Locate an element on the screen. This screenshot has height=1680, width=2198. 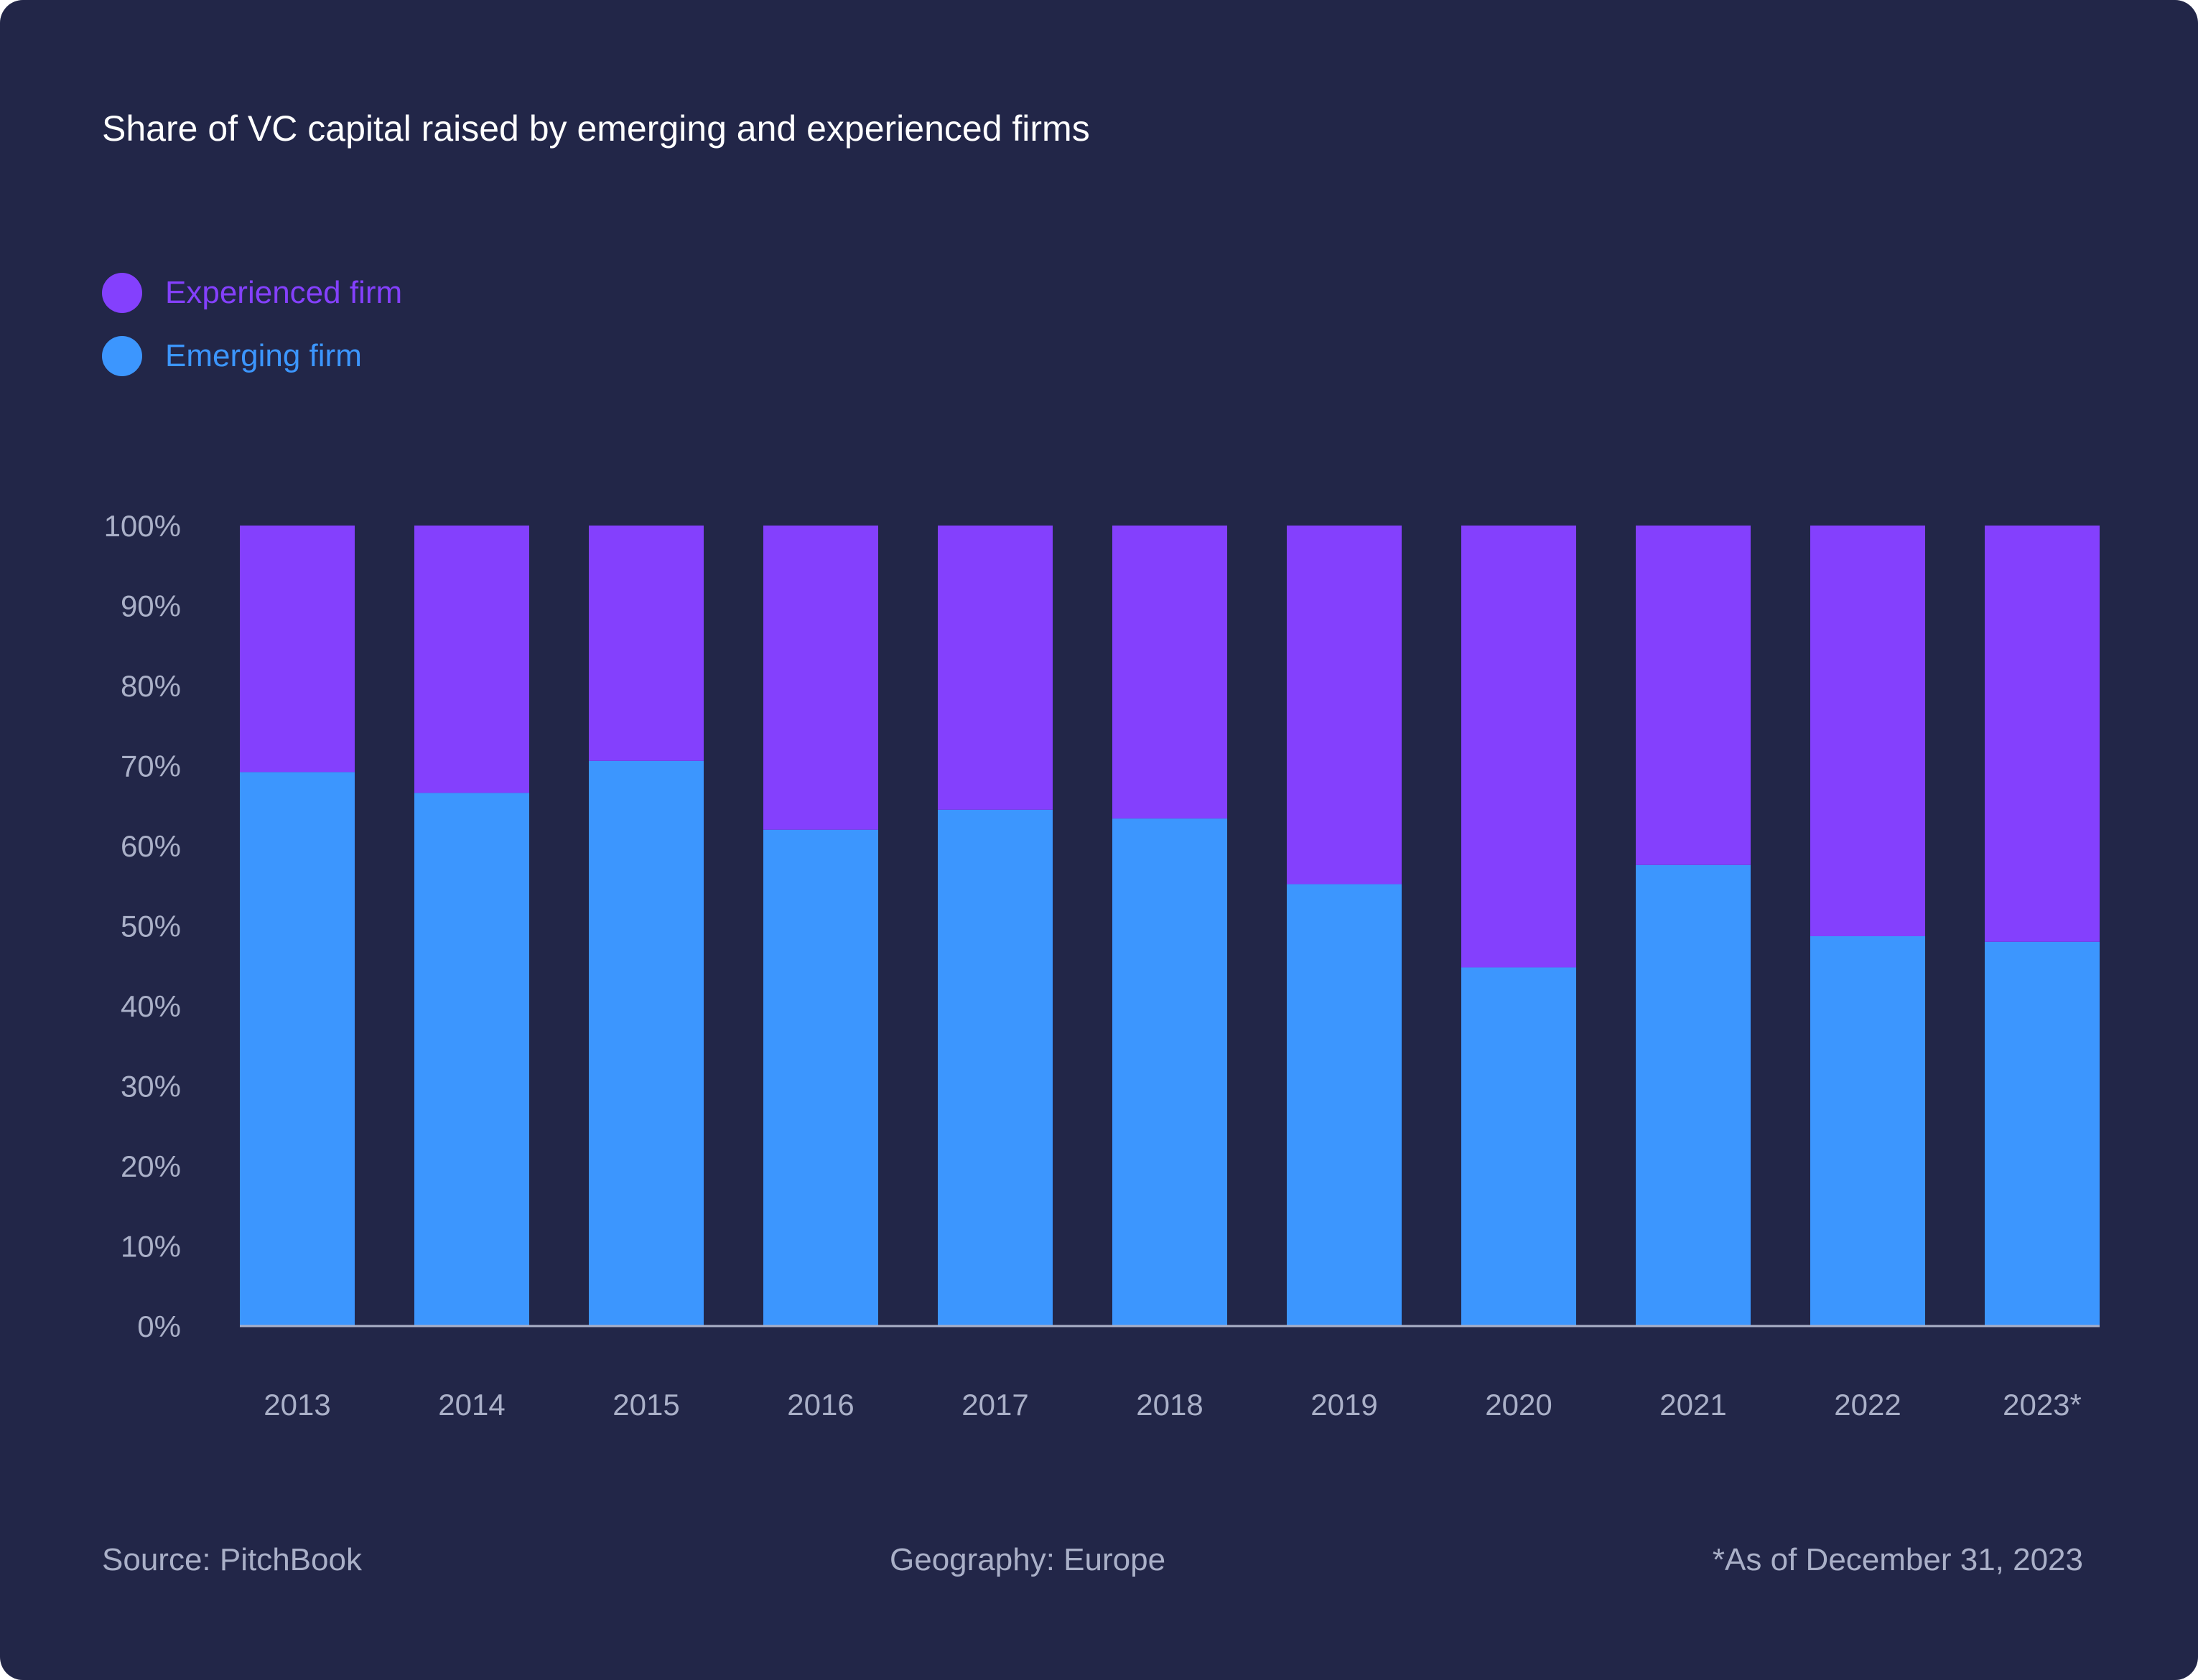
footer-note: *As of December 31, 2023 is located at coordinates (1897, 1559).